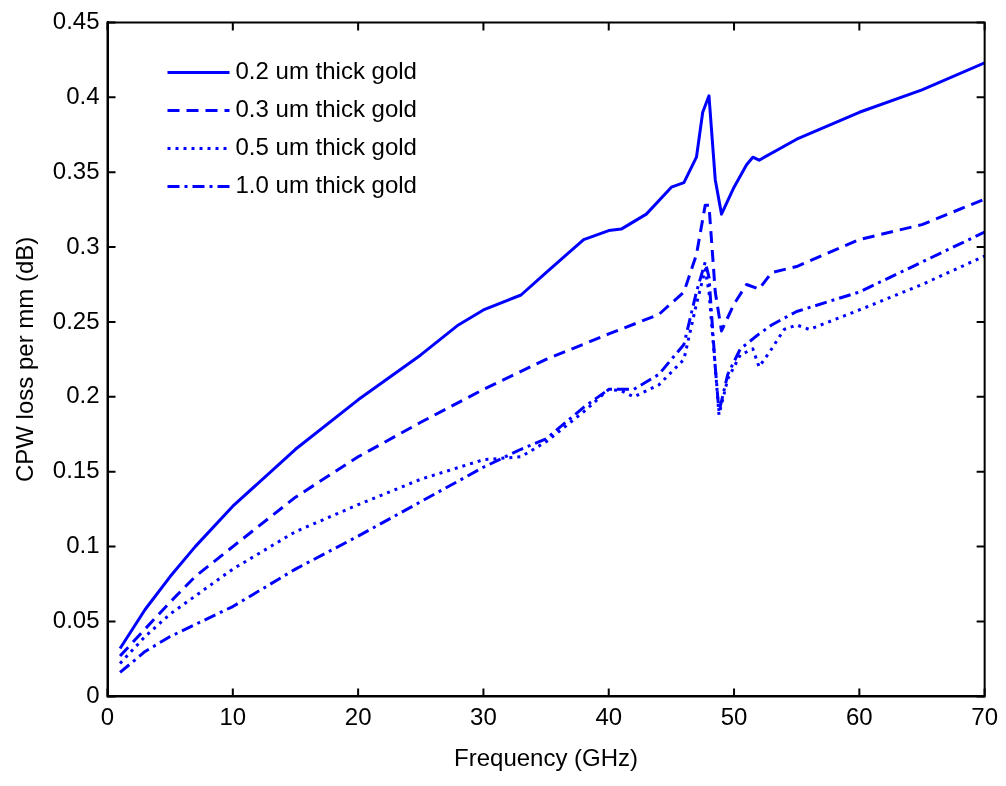 The height and width of the screenshot is (786, 1006). I want to click on y-axis-title: CPW loss per mm (dB), so click(25, 359).